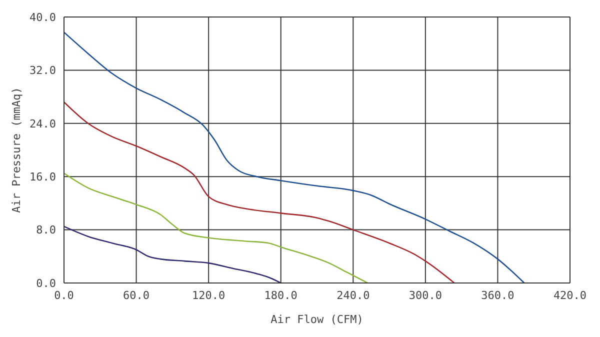 This screenshot has width=600, height=337. What do you see at coordinates (43, 17) in the screenshot?
I see `y-tick-label: 40.0` at bounding box center [43, 17].